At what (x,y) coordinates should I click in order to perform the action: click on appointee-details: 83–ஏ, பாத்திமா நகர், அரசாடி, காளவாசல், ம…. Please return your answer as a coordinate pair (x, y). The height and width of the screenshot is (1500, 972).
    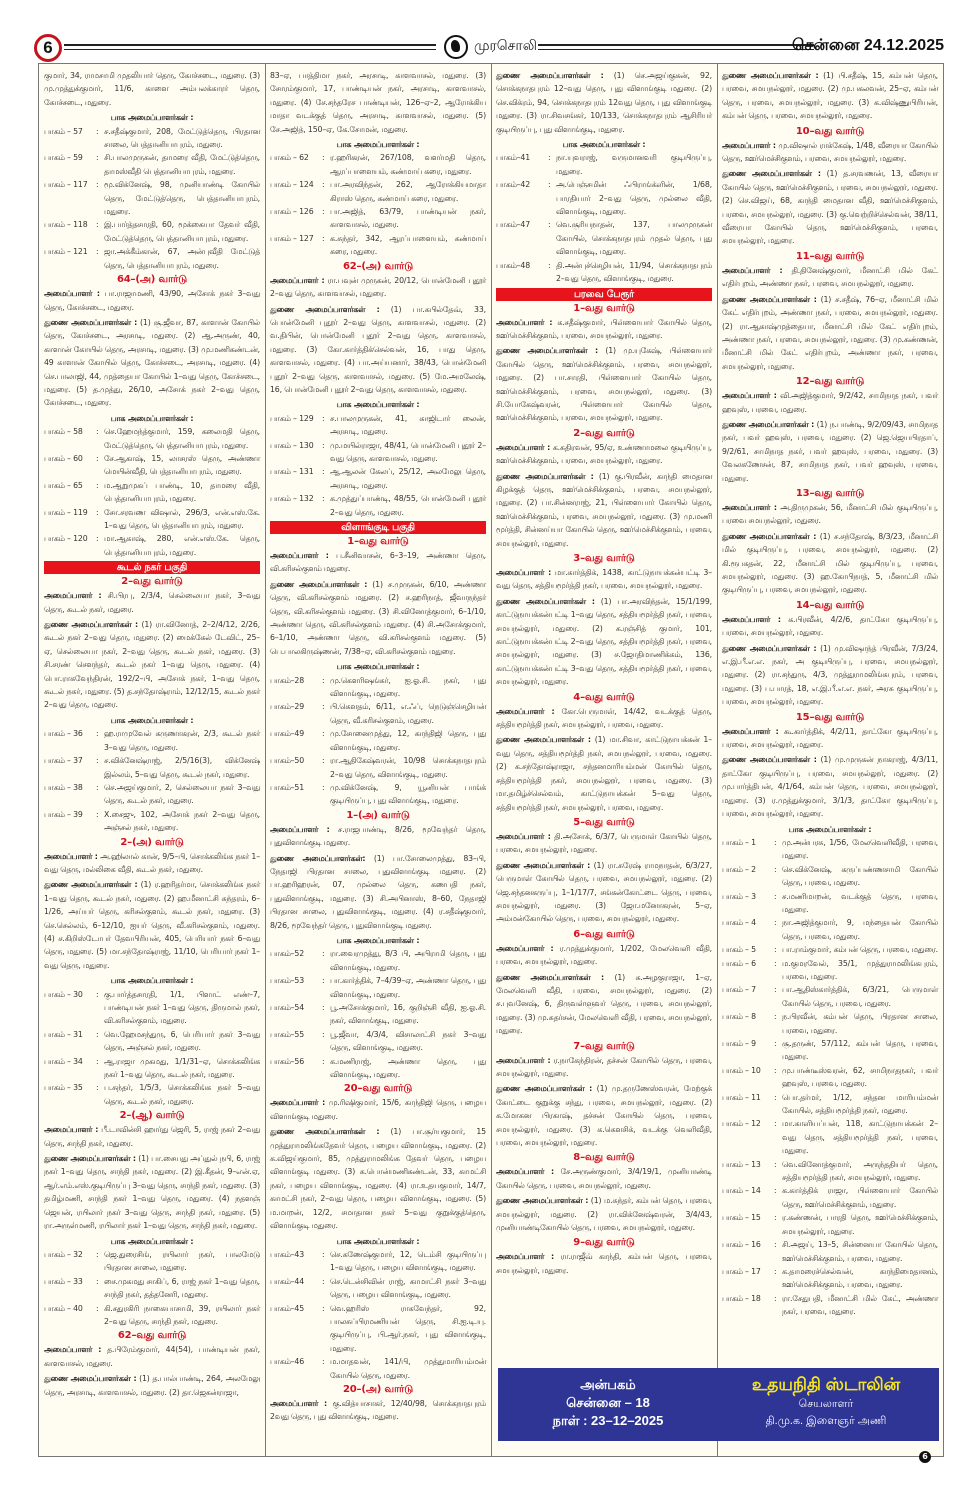
    Looking at the image, I should click on (378, 102).